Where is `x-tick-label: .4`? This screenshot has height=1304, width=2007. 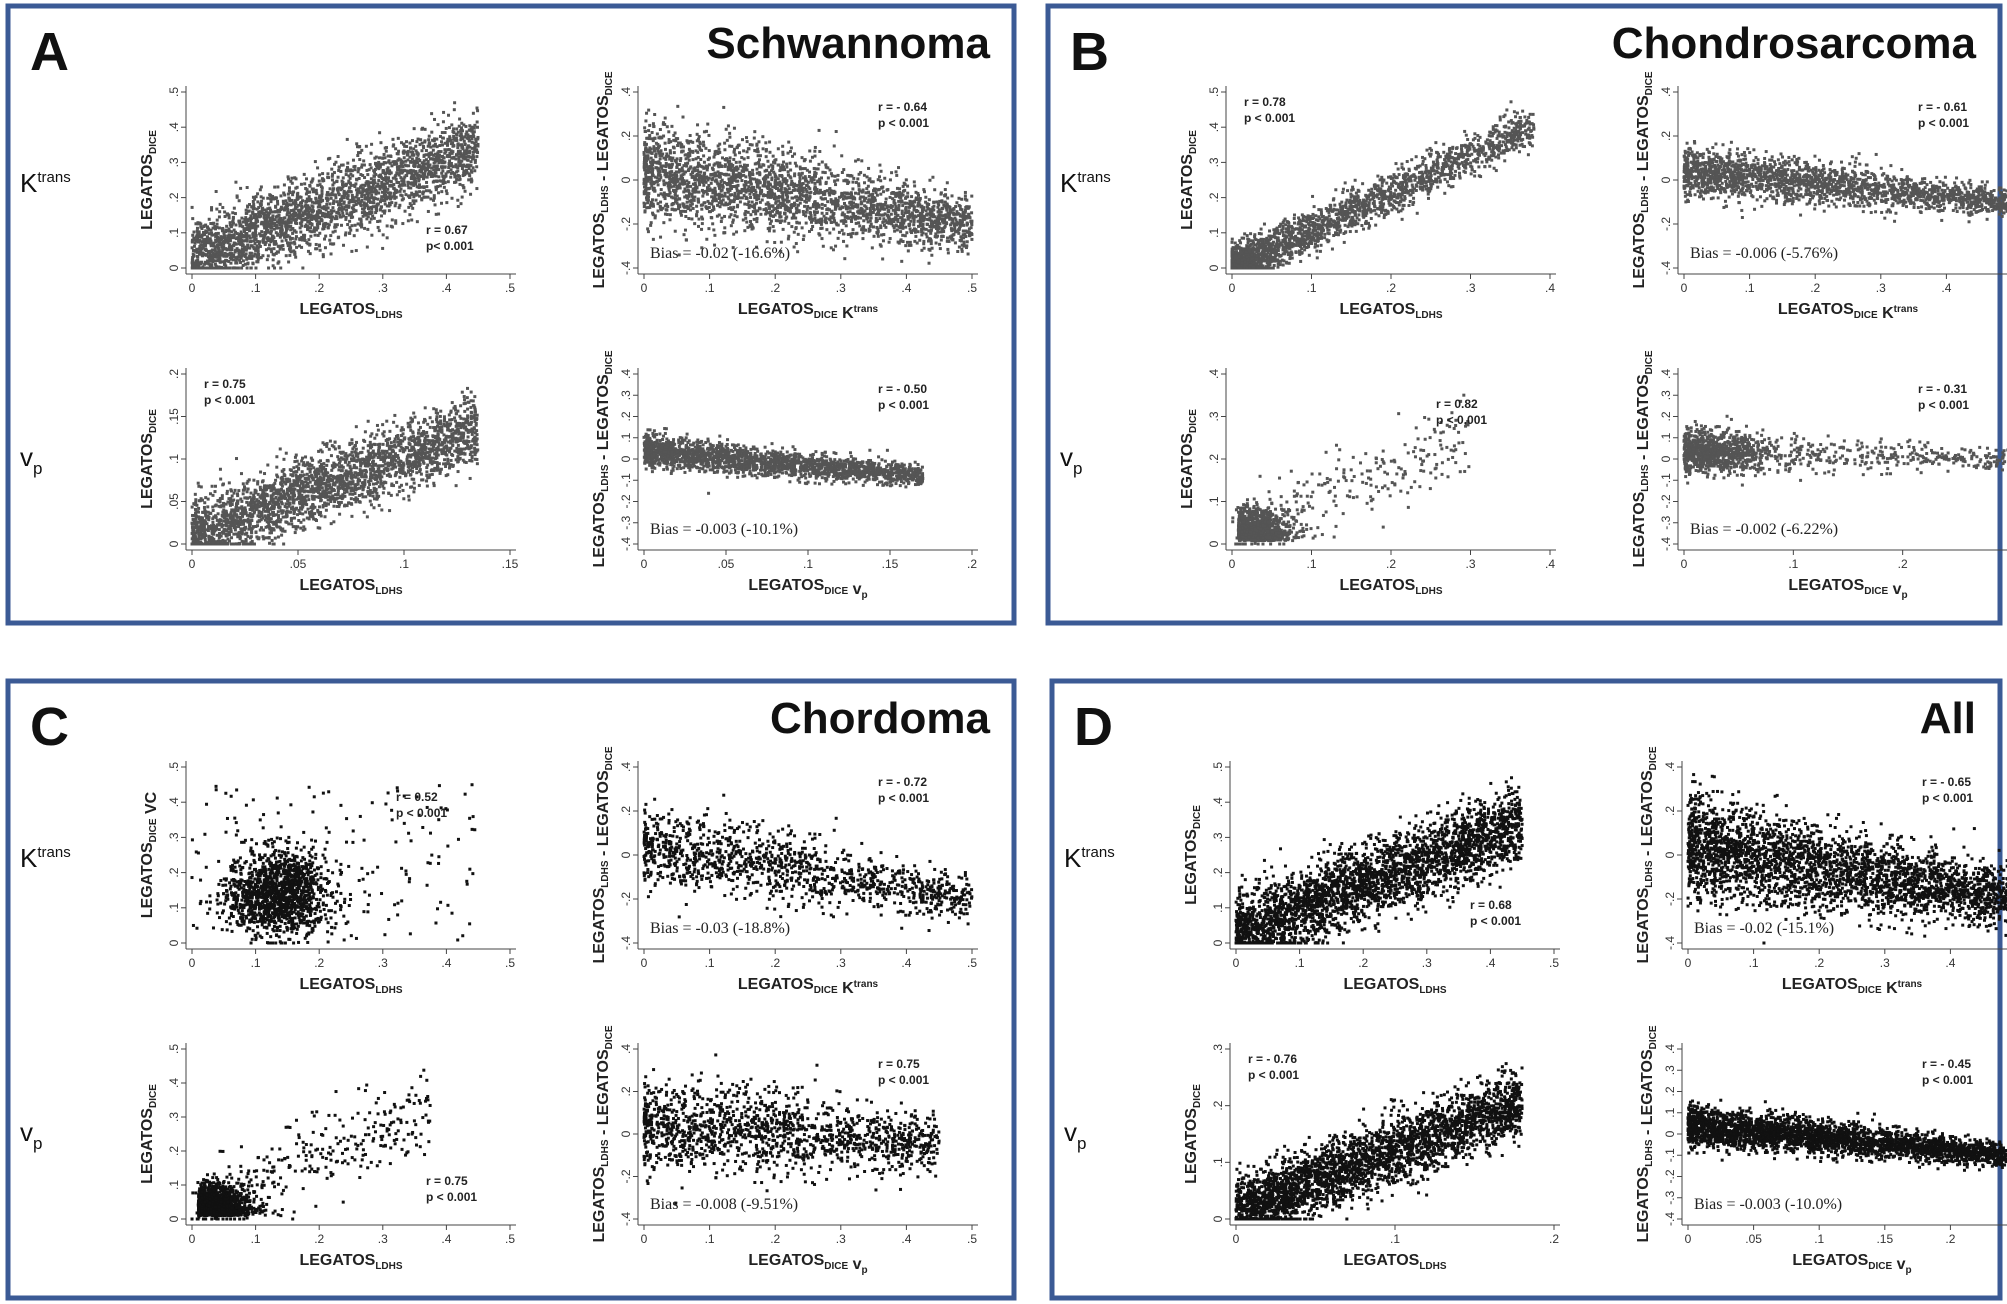 x-tick-label: .4 is located at coordinates (906, 288).